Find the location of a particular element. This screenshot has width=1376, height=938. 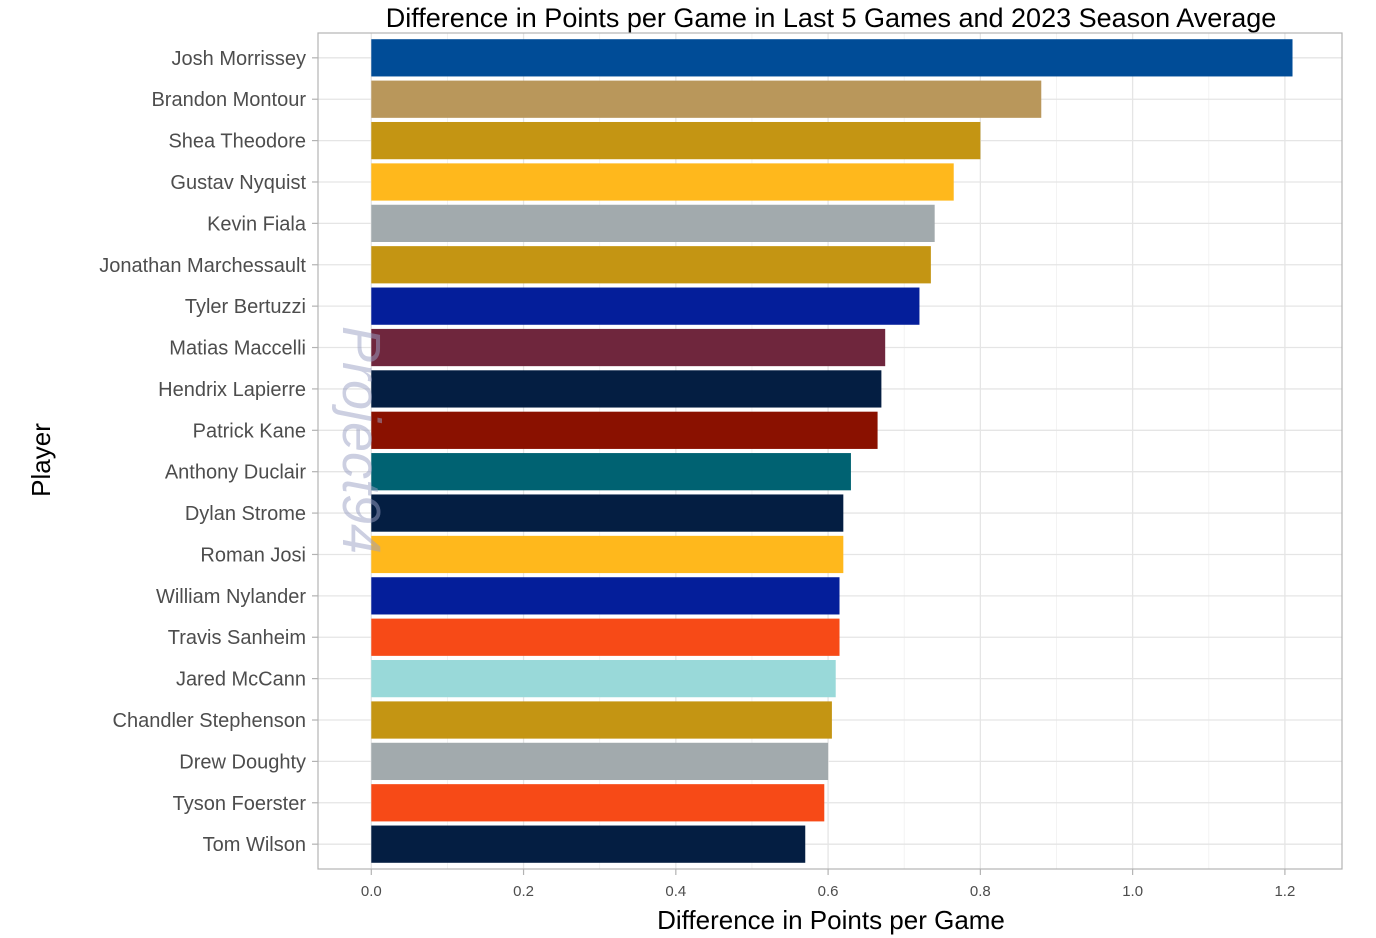

x-tick-label: 0.6 is located at coordinates (828, 891).